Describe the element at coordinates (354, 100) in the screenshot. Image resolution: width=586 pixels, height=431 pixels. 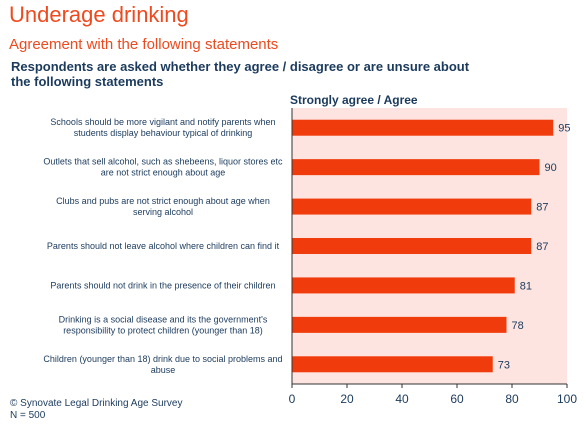
I see `measure-label: Strongly agree / Agree` at that location.